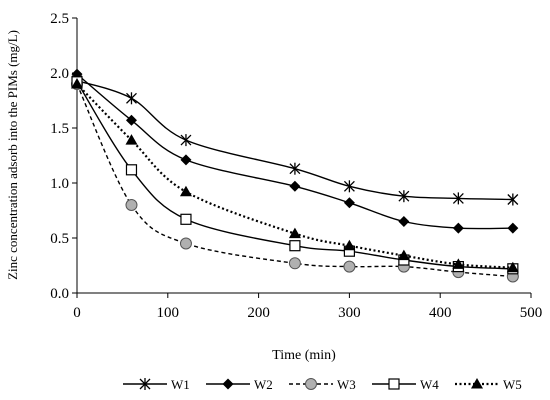 This screenshot has height=400, width=550. What do you see at coordinates (531, 313) in the screenshot?
I see `x-tick-label: 500` at bounding box center [531, 313].